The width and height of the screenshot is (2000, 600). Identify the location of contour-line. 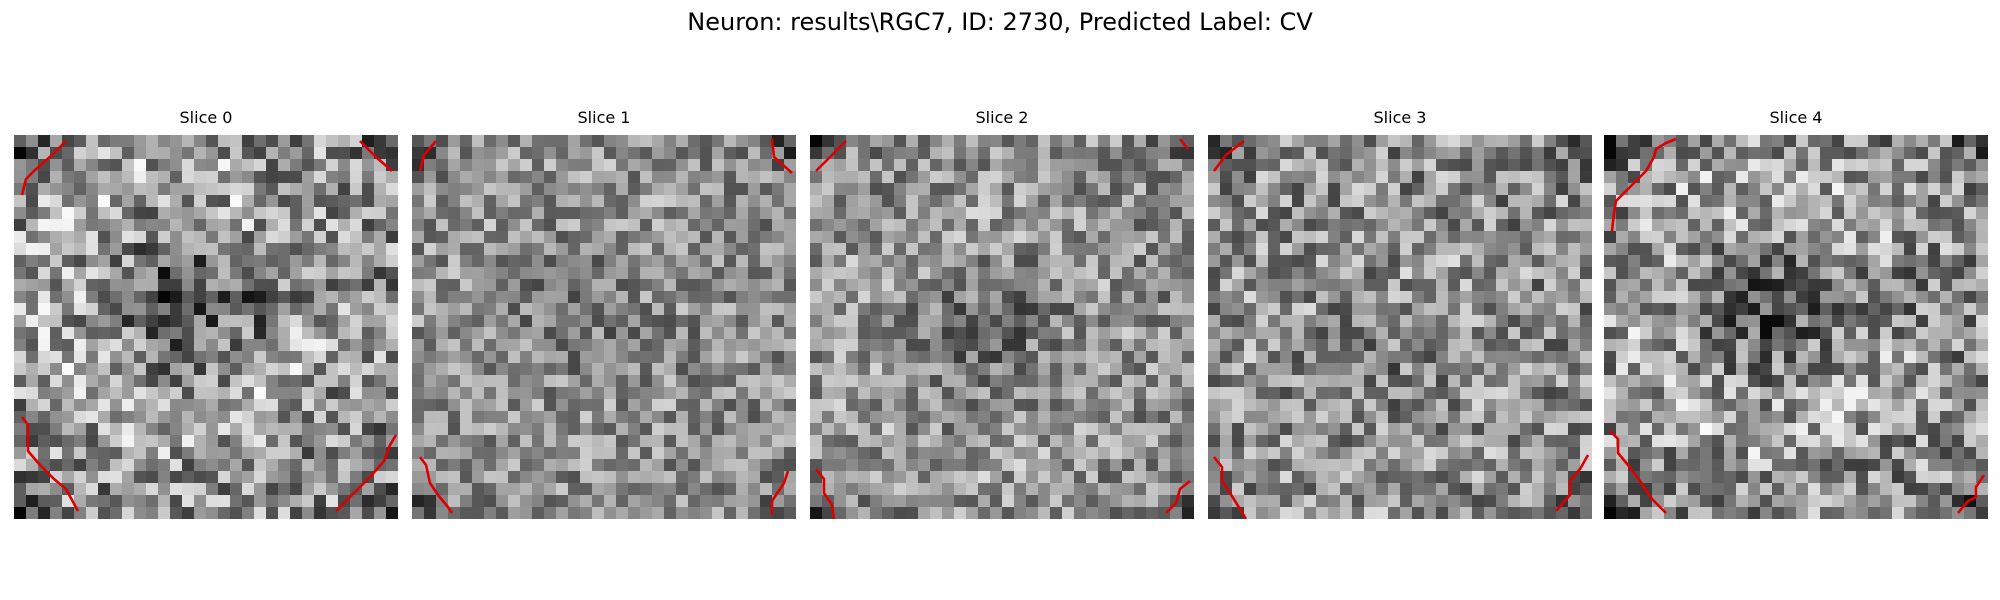
(825, 493).